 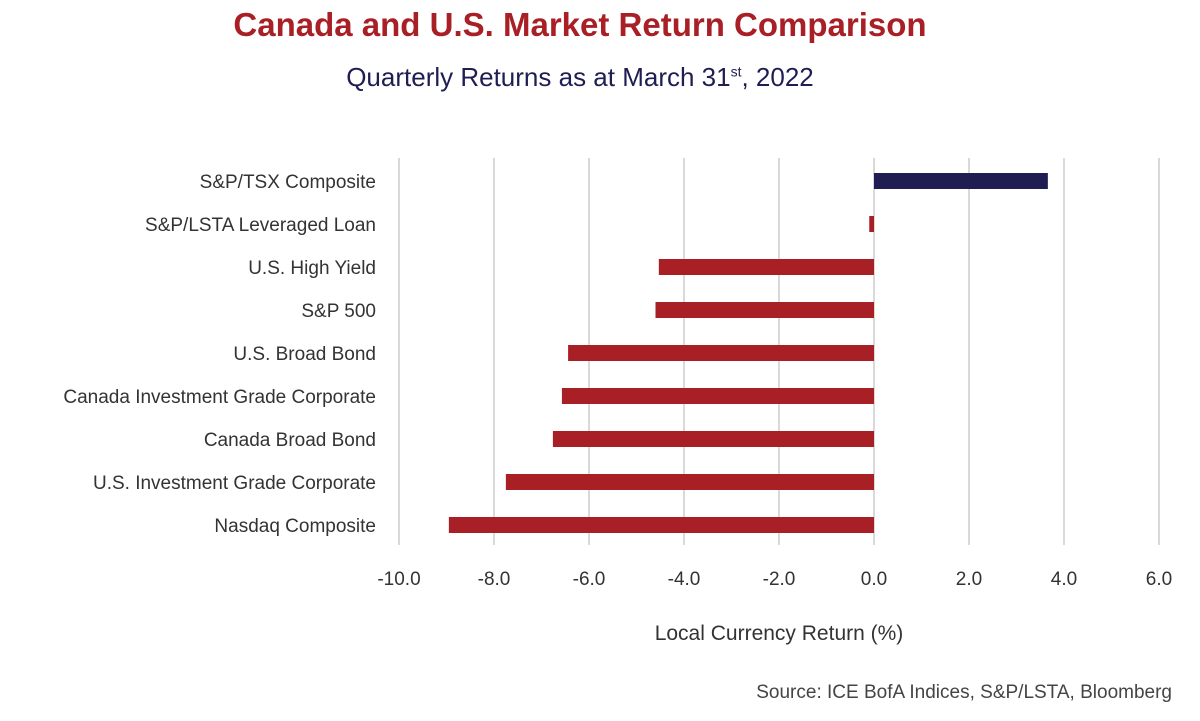 What do you see at coordinates (398, 579) in the screenshot?
I see `x-tick-label: -10.0` at bounding box center [398, 579].